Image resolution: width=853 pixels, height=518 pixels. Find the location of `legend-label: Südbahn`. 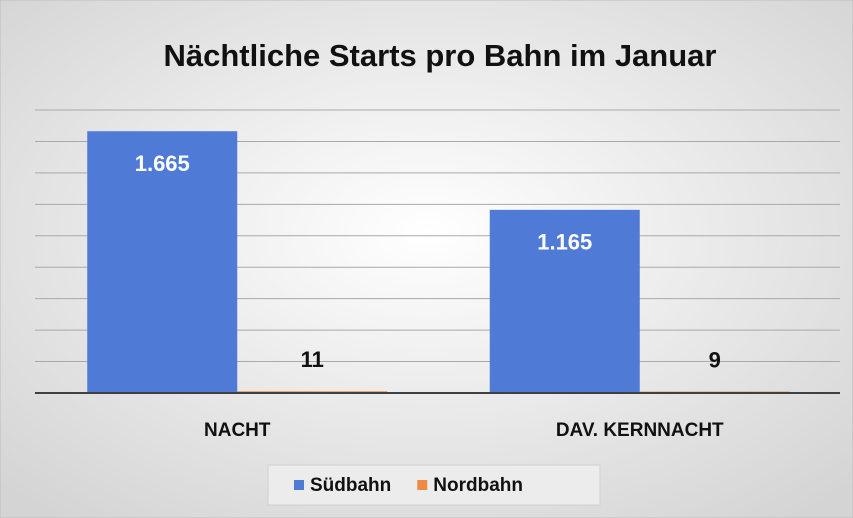

legend-label: Südbahn is located at coordinates (350, 485).